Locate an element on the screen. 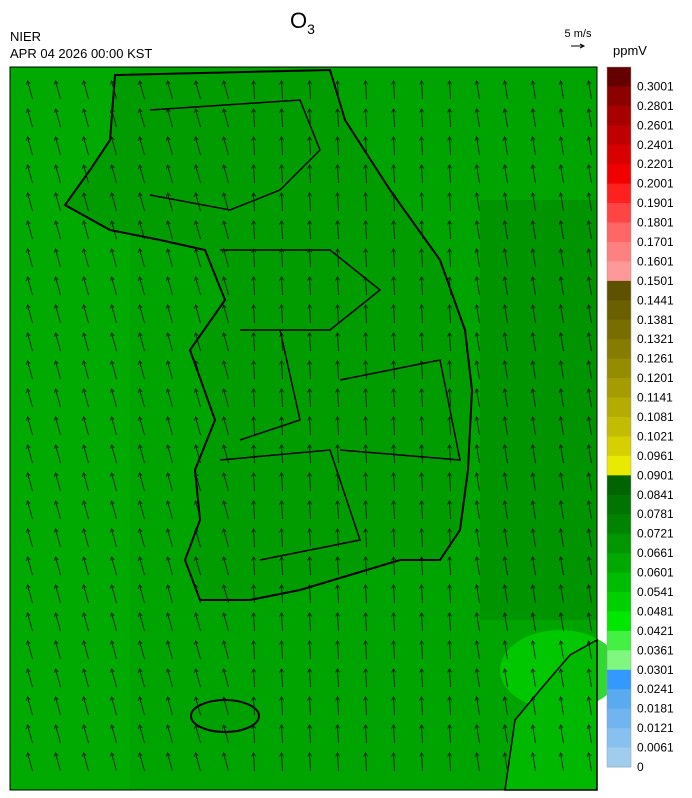 Image resolution: width=692 pixels, height=798 pixels. legend-label: 0.0901 is located at coordinates (655, 475).